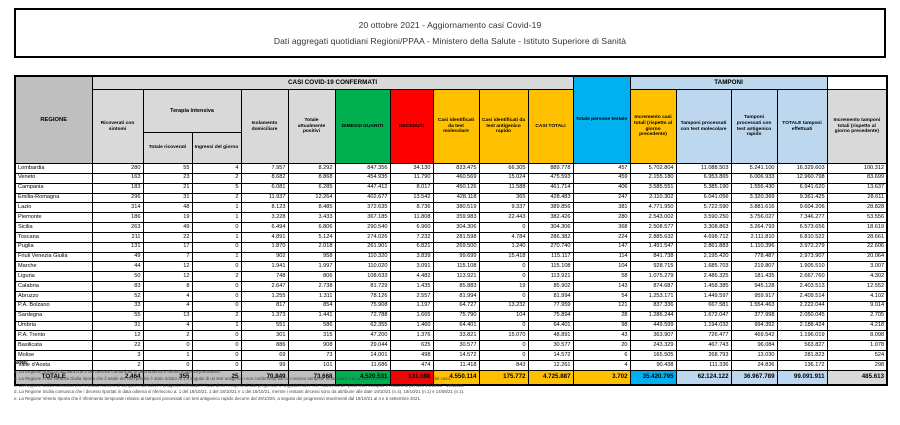  What do you see at coordinates (53, 237) in the screenshot?
I see `region-name: Toscana` at bounding box center [53, 237].